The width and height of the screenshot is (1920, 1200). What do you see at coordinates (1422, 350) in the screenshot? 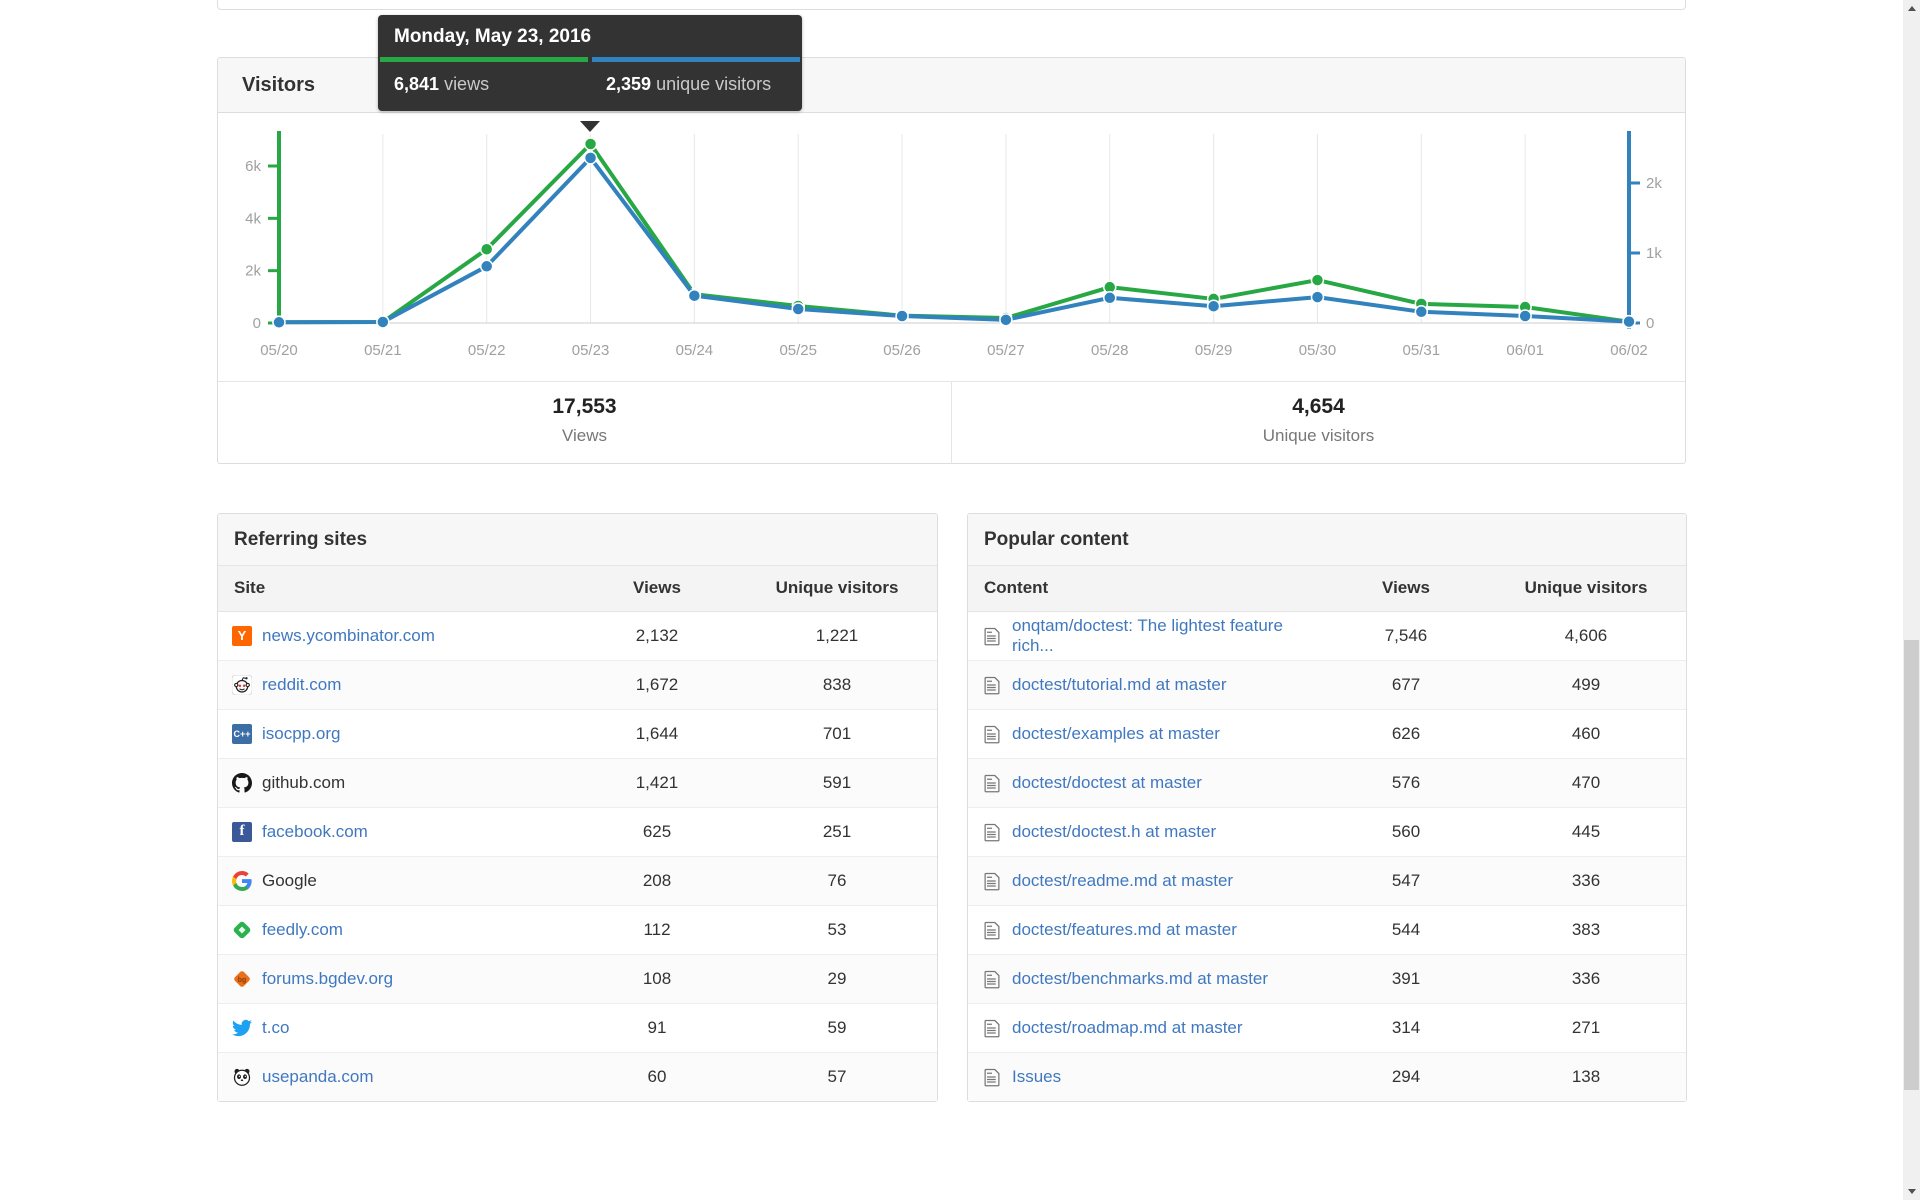
I see `x-axis-label-05/31: 05/31` at bounding box center [1422, 350].